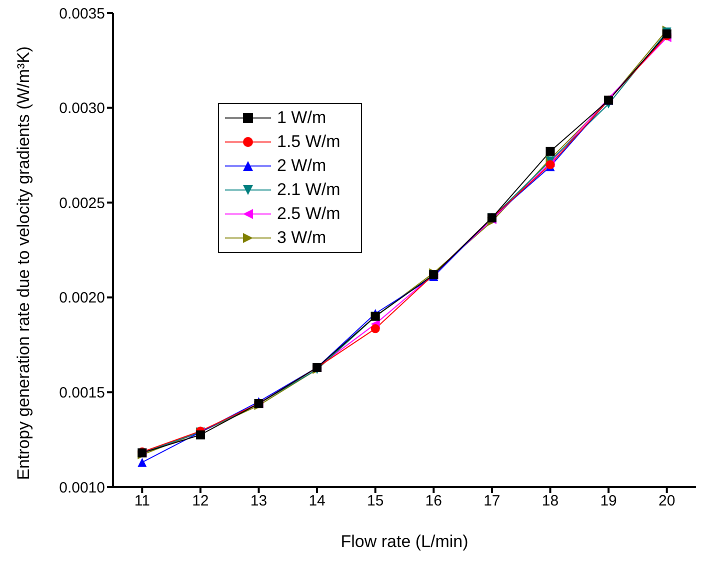 The image size is (720, 575). Describe the element at coordinates (433, 501) in the screenshot. I see `x-tick-label: 16` at that location.